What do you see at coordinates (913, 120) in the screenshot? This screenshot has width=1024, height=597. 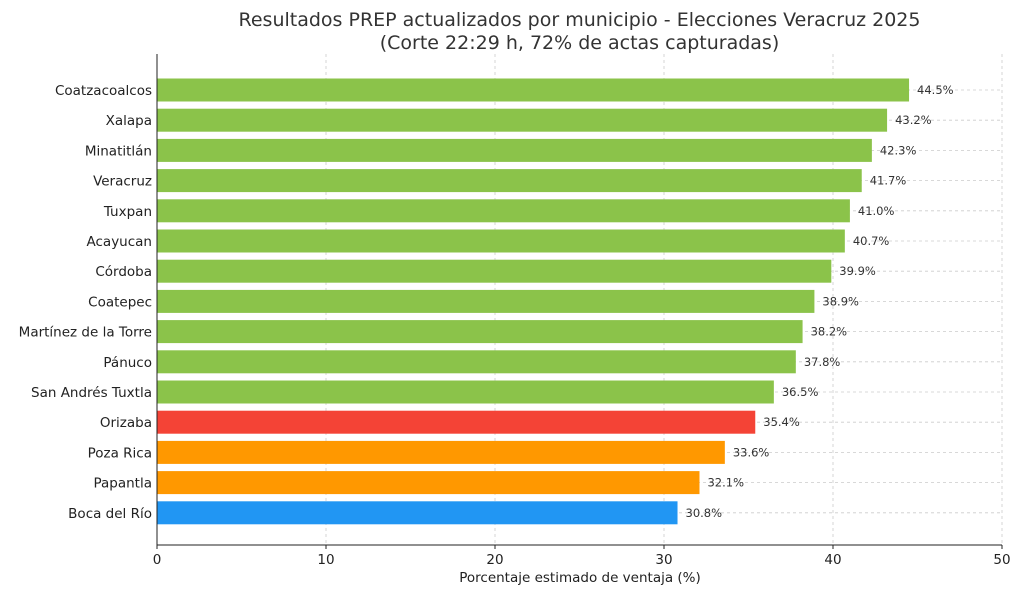 I see `data-label: 43.2%` at bounding box center [913, 120].